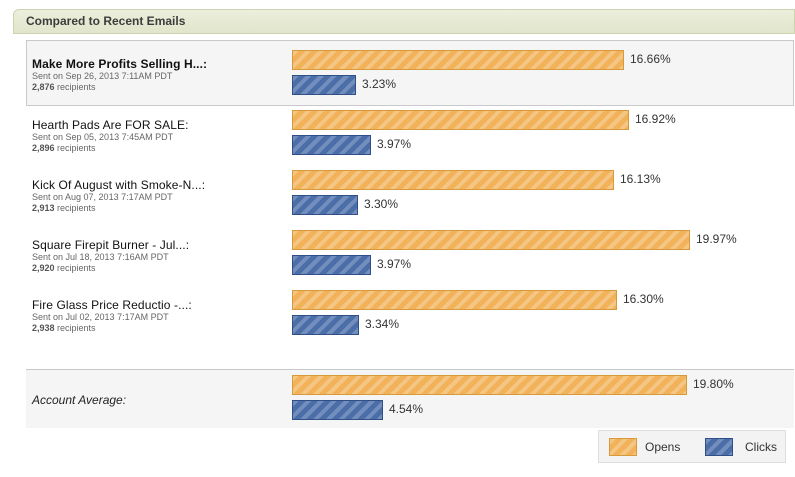 This screenshot has width=795, height=477. I want to click on clicks-percent-label: 3.30%, so click(381, 204).